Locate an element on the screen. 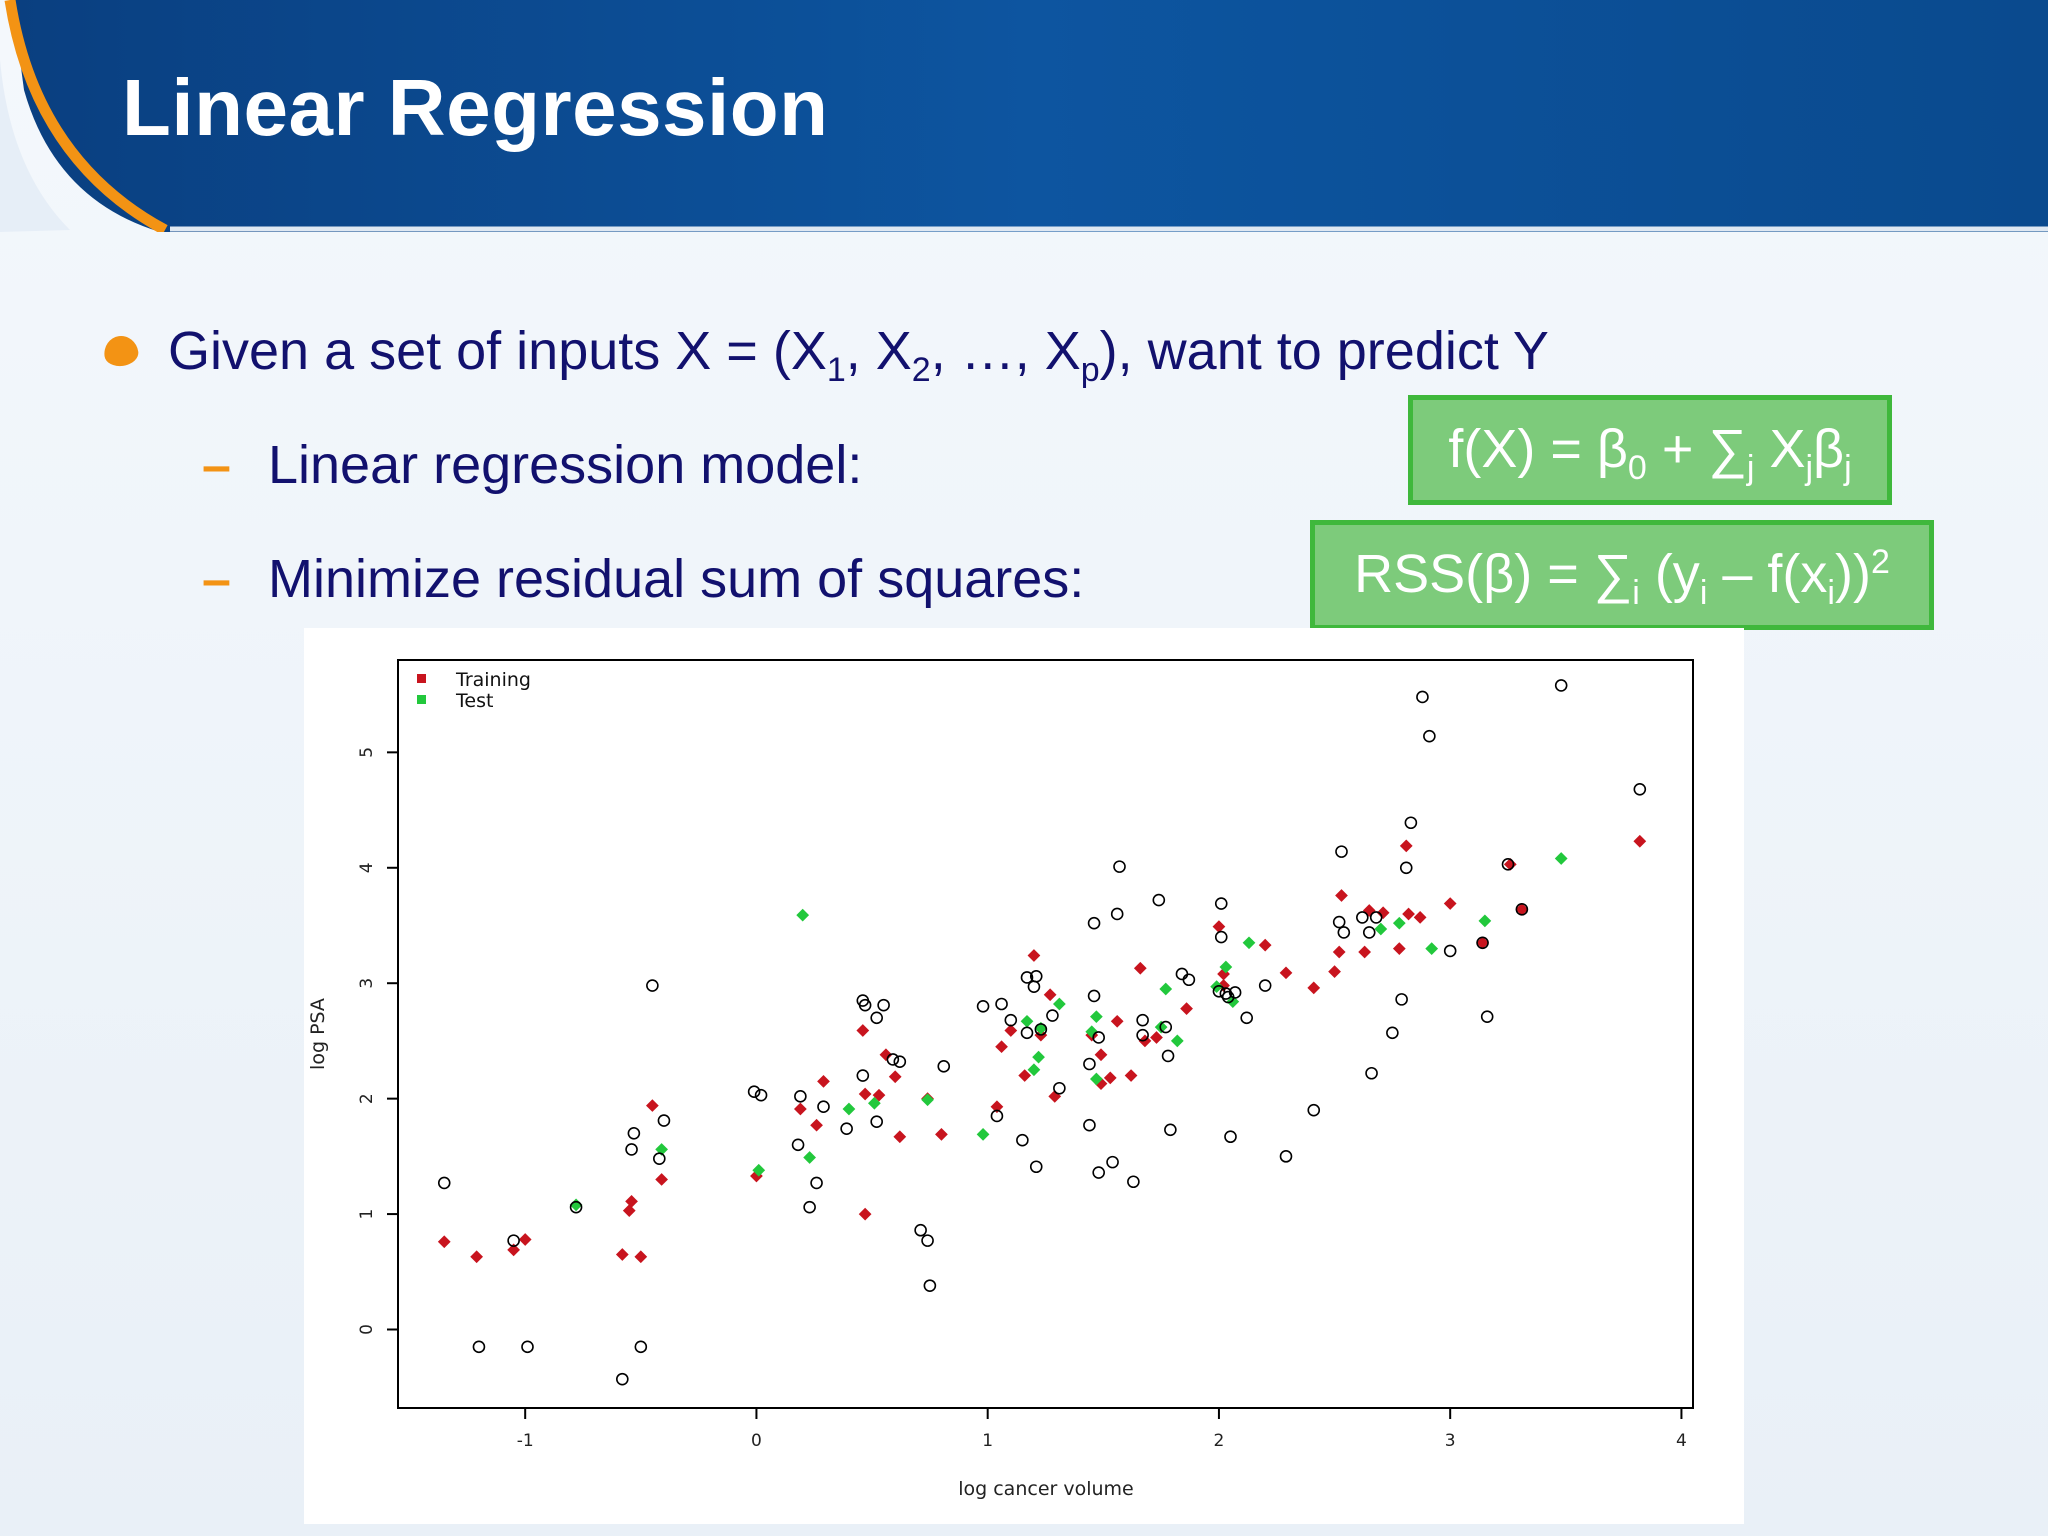 The image size is (2048, 1536). y-tick-label: 1 is located at coordinates (367, 1214).